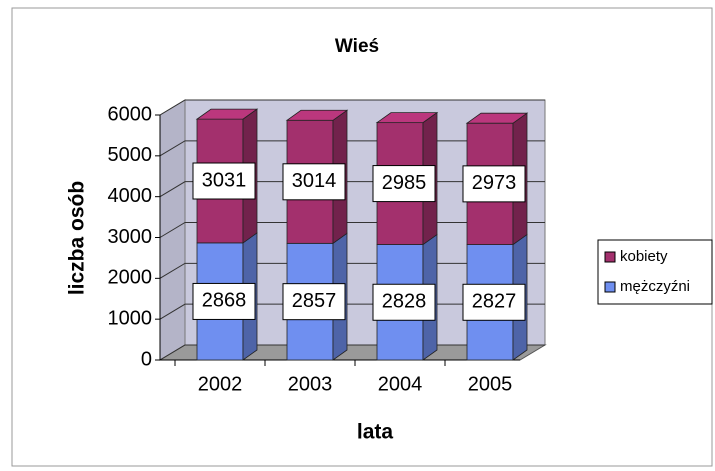 The image size is (715, 471). Describe the element at coordinates (146, 359) in the screenshot. I see `y-tick-label: 0` at that location.